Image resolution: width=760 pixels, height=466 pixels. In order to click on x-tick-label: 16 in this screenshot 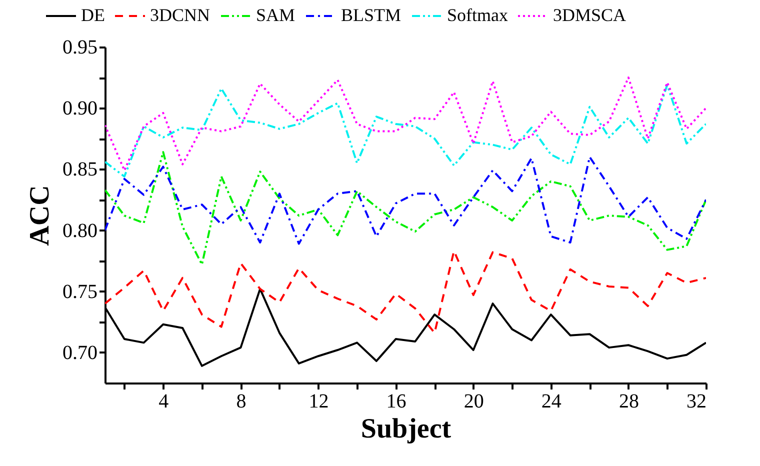, I will do `click(396, 401)`.